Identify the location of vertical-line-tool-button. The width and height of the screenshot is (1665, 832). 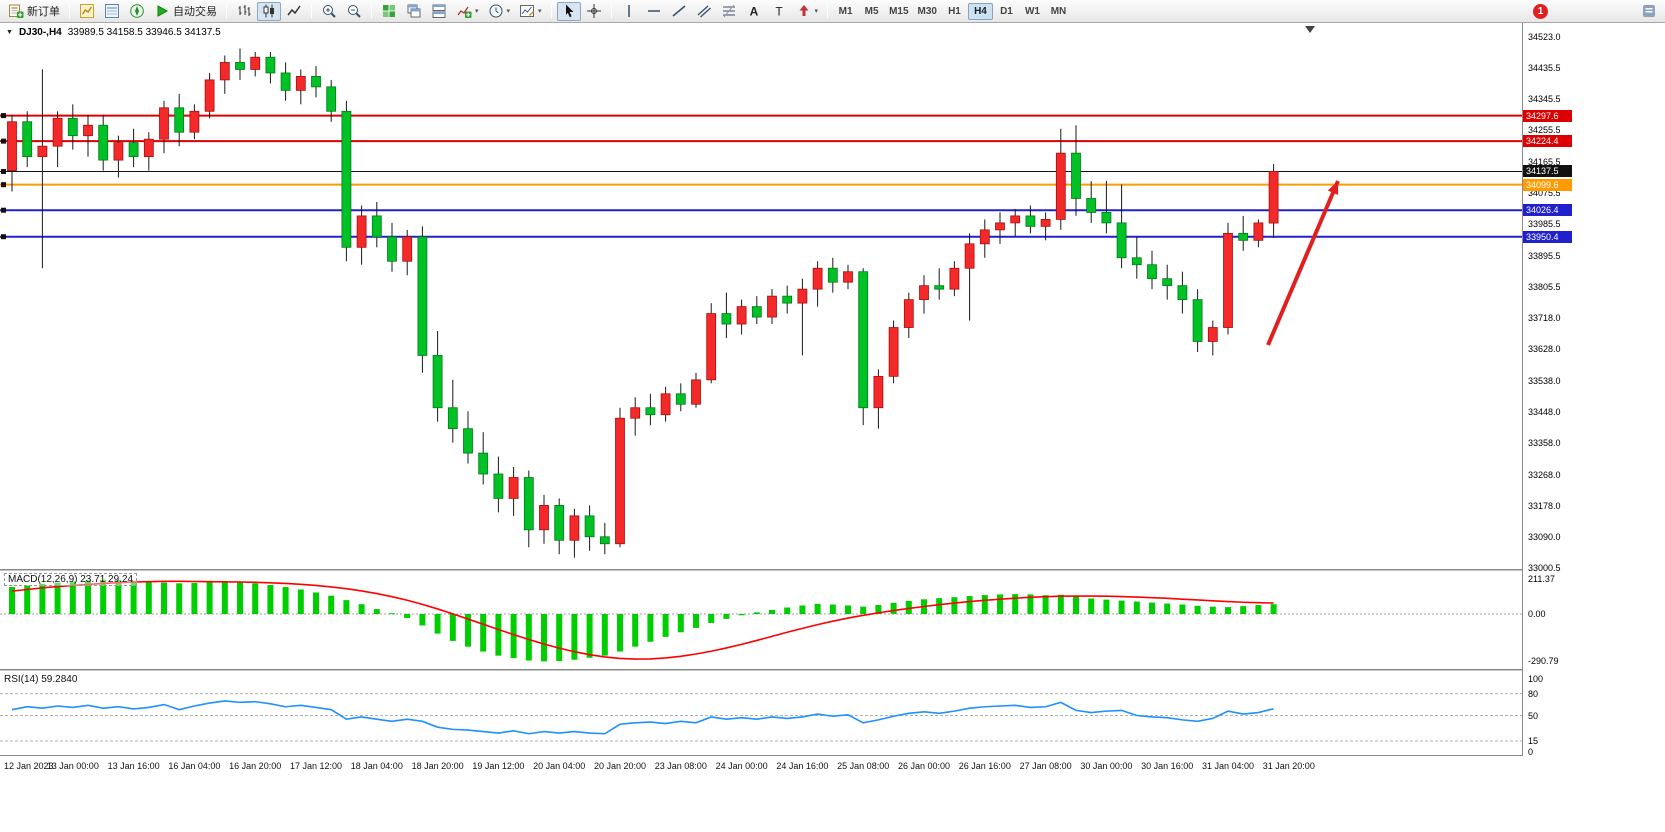
(629, 11).